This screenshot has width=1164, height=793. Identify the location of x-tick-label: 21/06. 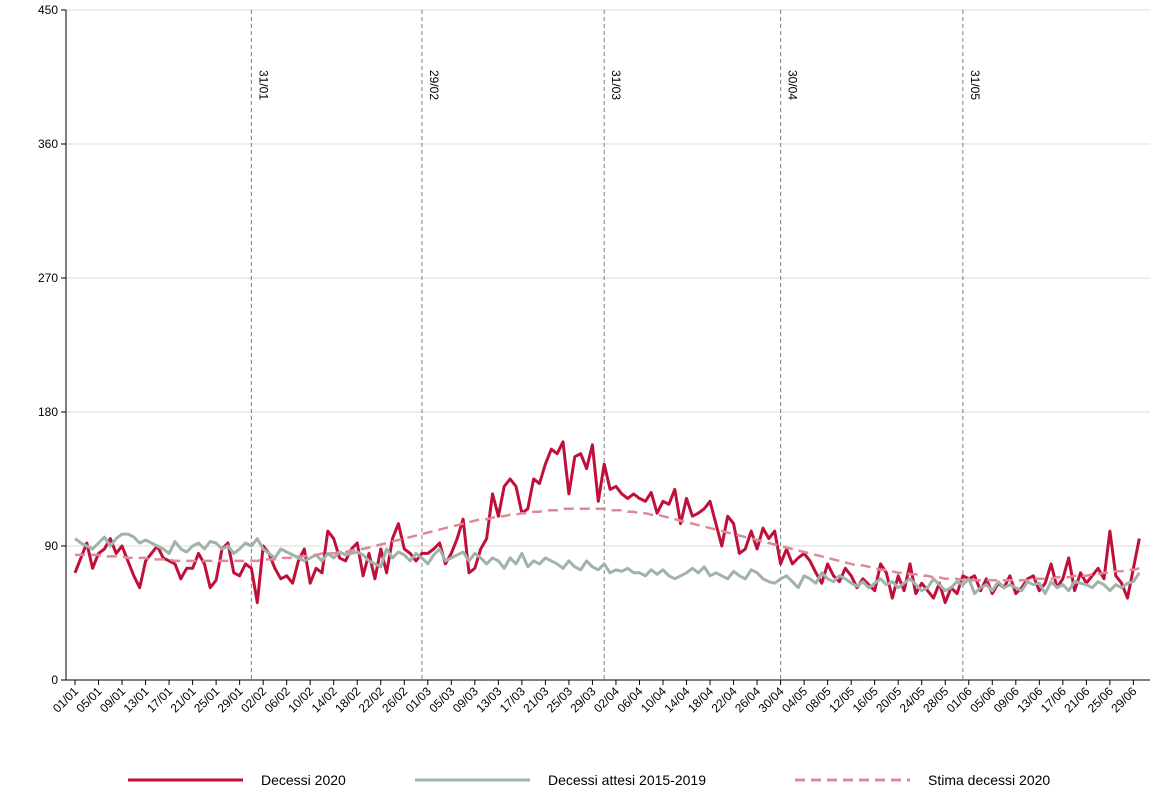
(1076, 699).